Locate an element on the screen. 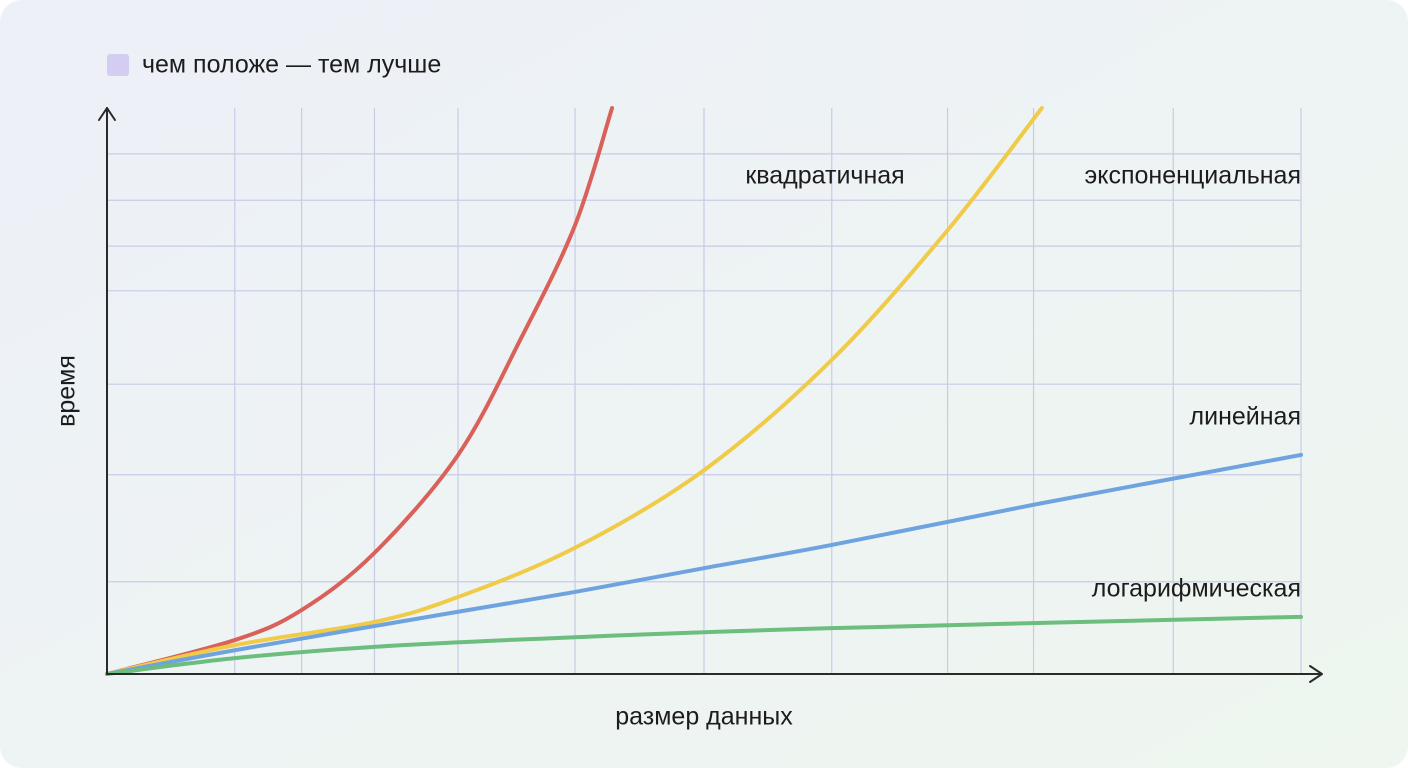 This screenshot has height=768, width=1408. series-line is located at coordinates (704, 645).